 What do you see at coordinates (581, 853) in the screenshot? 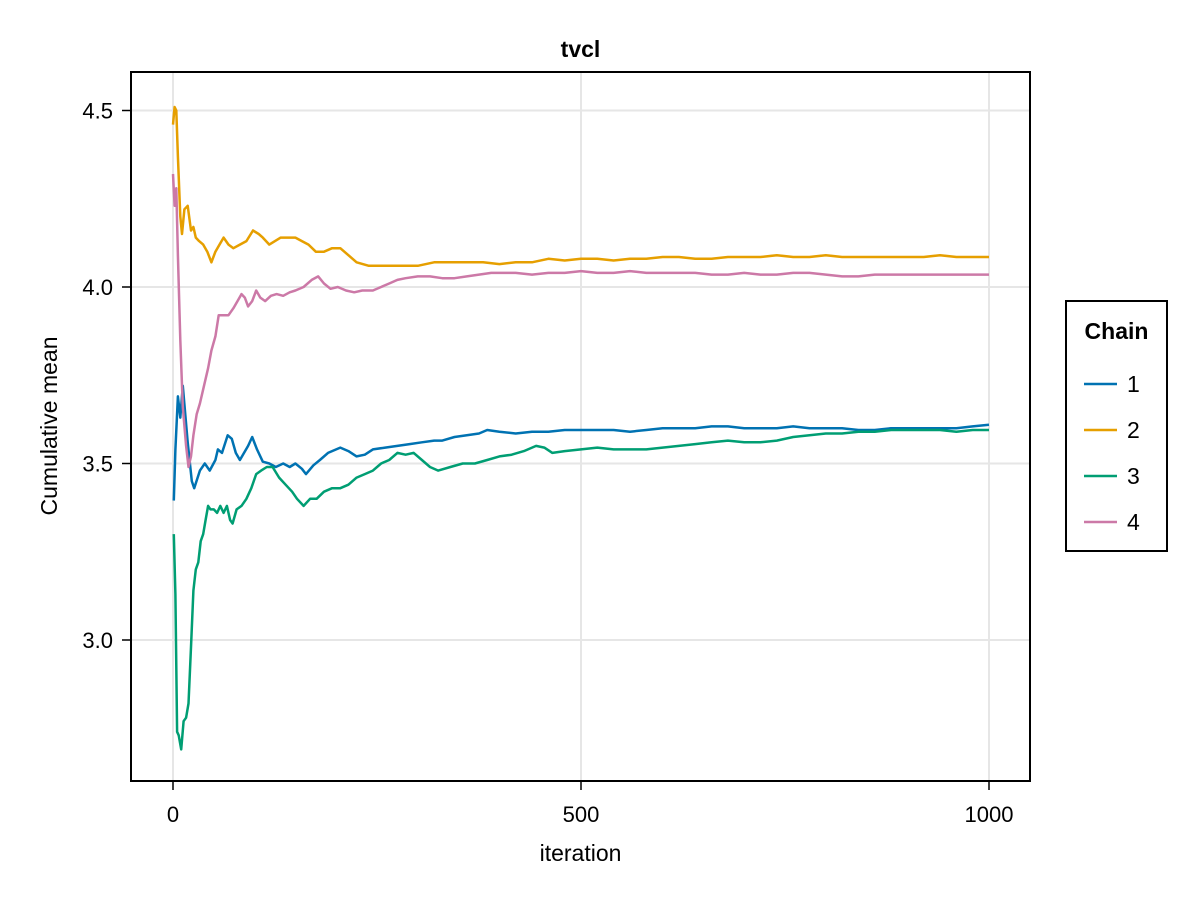
I see `x-axis-label: iteration` at bounding box center [581, 853].